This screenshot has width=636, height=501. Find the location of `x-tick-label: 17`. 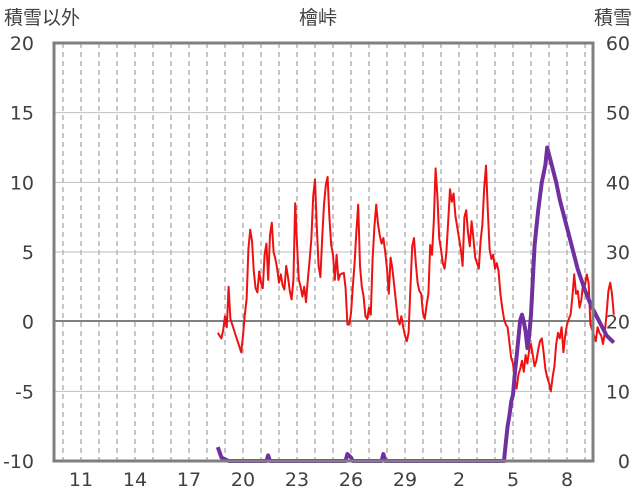

x-tick-label: 17 is located at coordinates (189, 480).